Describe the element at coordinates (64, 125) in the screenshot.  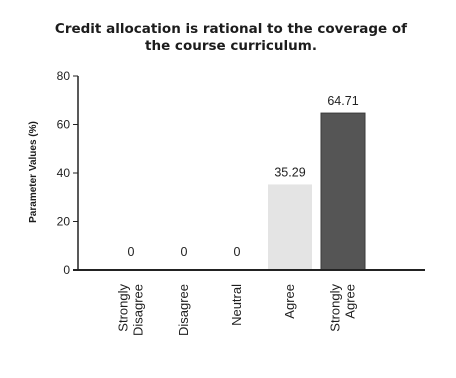
I see `y-tick-label: 60` at that location.